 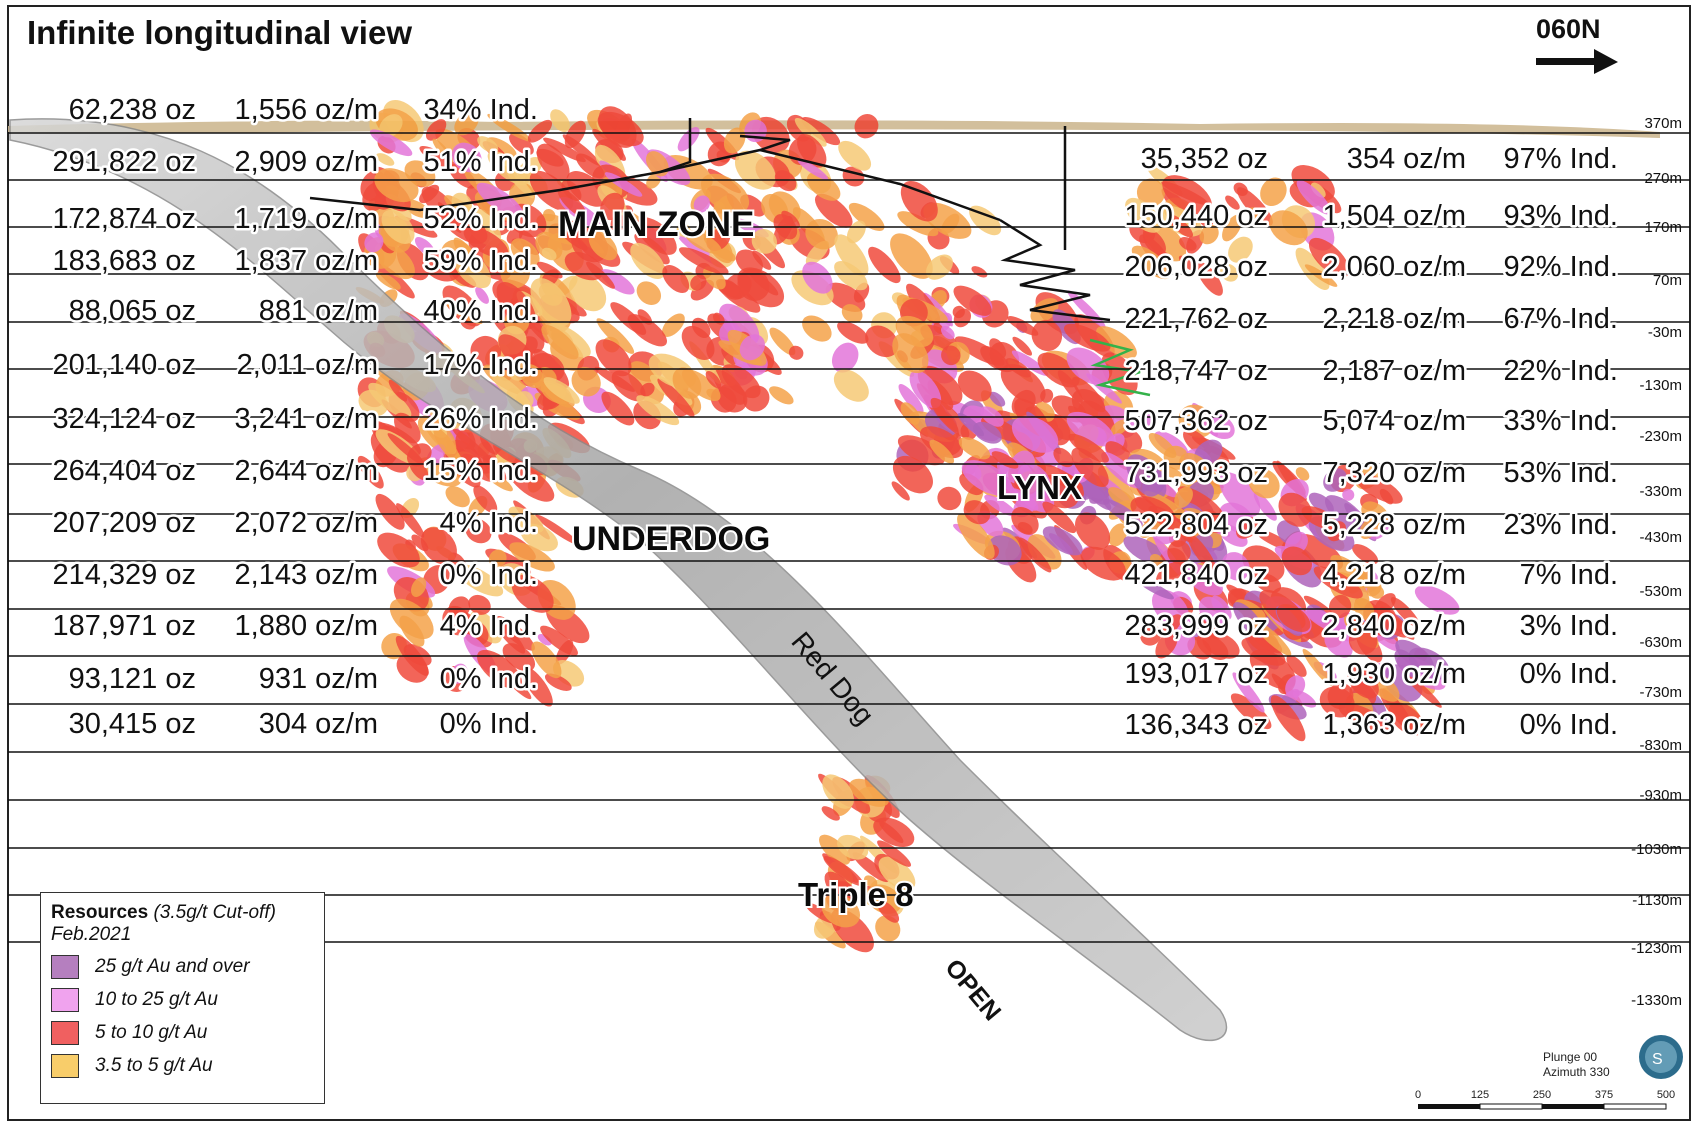 I want to click on right-oz-per-m: 5,074 oz/m, so click(x=1394, y=421).